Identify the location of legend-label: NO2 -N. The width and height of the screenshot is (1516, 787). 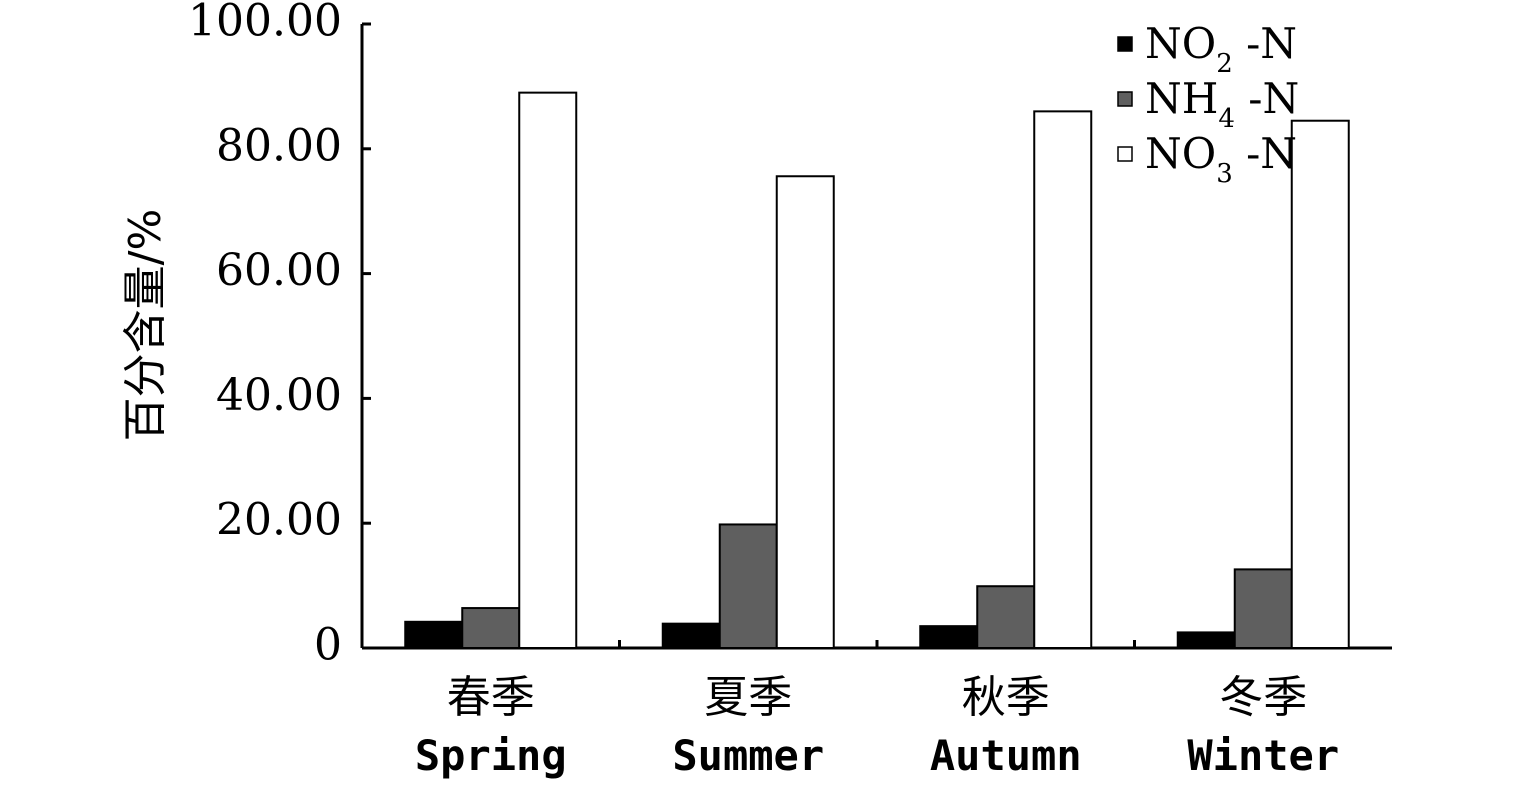
(1221, 49).